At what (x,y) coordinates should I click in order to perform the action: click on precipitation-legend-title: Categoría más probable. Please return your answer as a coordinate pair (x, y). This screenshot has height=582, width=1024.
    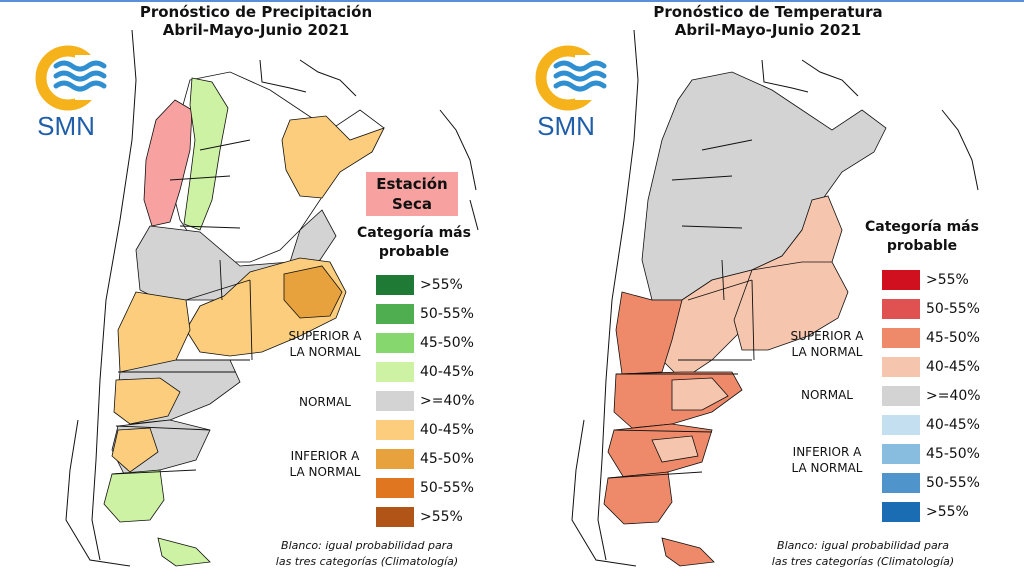
    Looking at the image, I should click on (414, 243).